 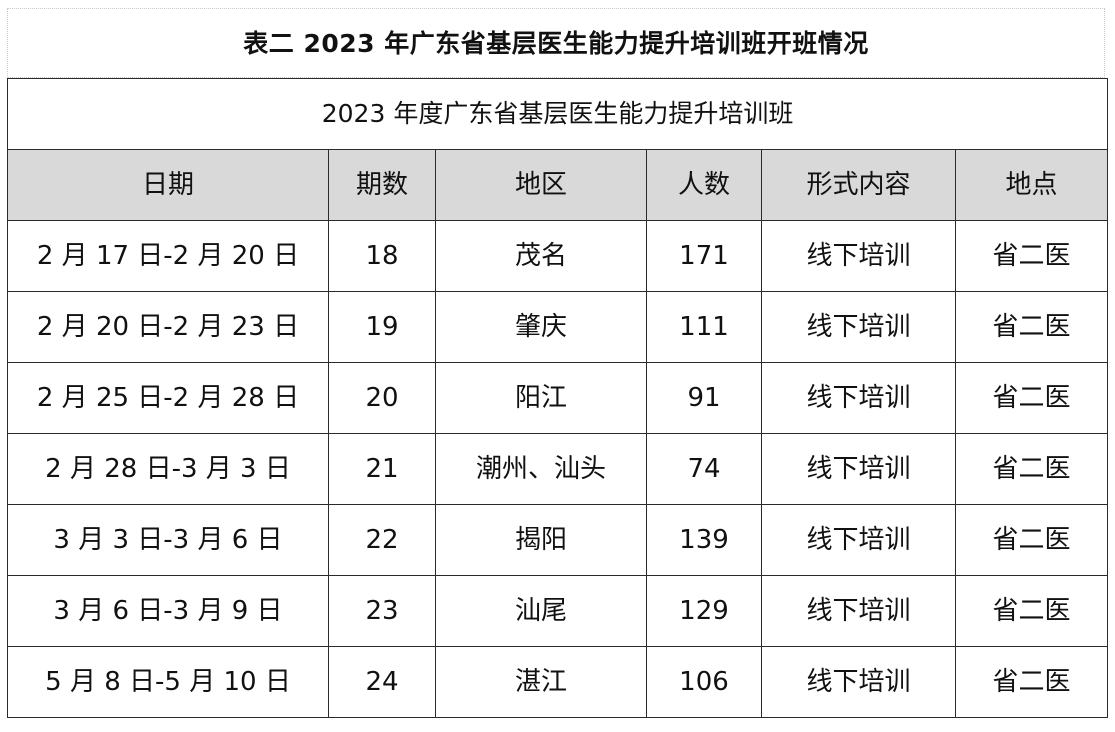 I want to click on caption-row: 2023 年度广东省基层医生能力提升培训班, so click(x=557, y=114).